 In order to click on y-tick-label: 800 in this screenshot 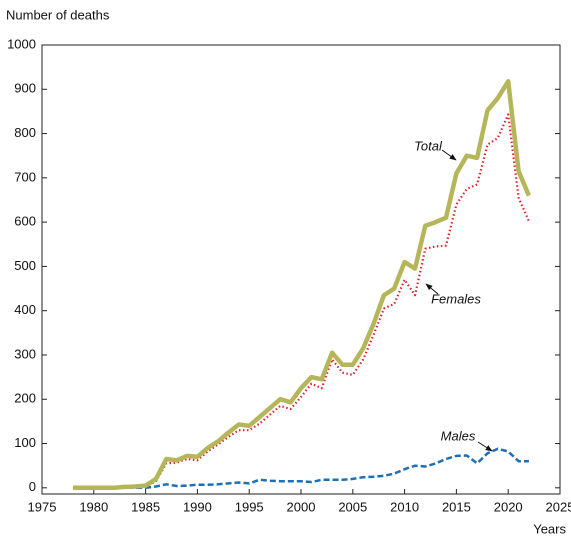, I will do `click(25, 132)`.